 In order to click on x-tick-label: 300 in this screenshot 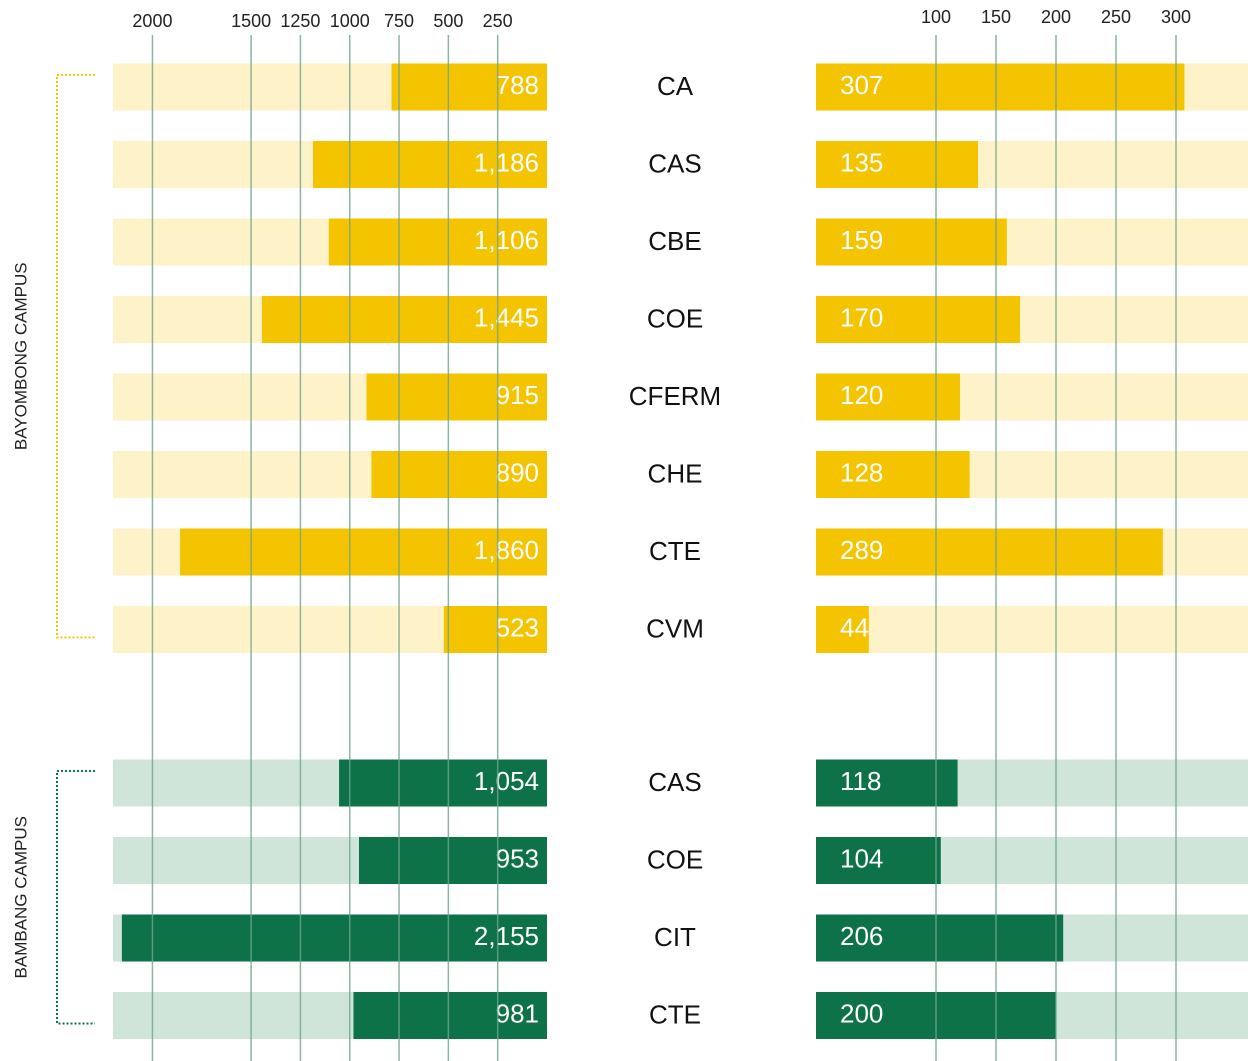, I will do `click(1176, 17)`.